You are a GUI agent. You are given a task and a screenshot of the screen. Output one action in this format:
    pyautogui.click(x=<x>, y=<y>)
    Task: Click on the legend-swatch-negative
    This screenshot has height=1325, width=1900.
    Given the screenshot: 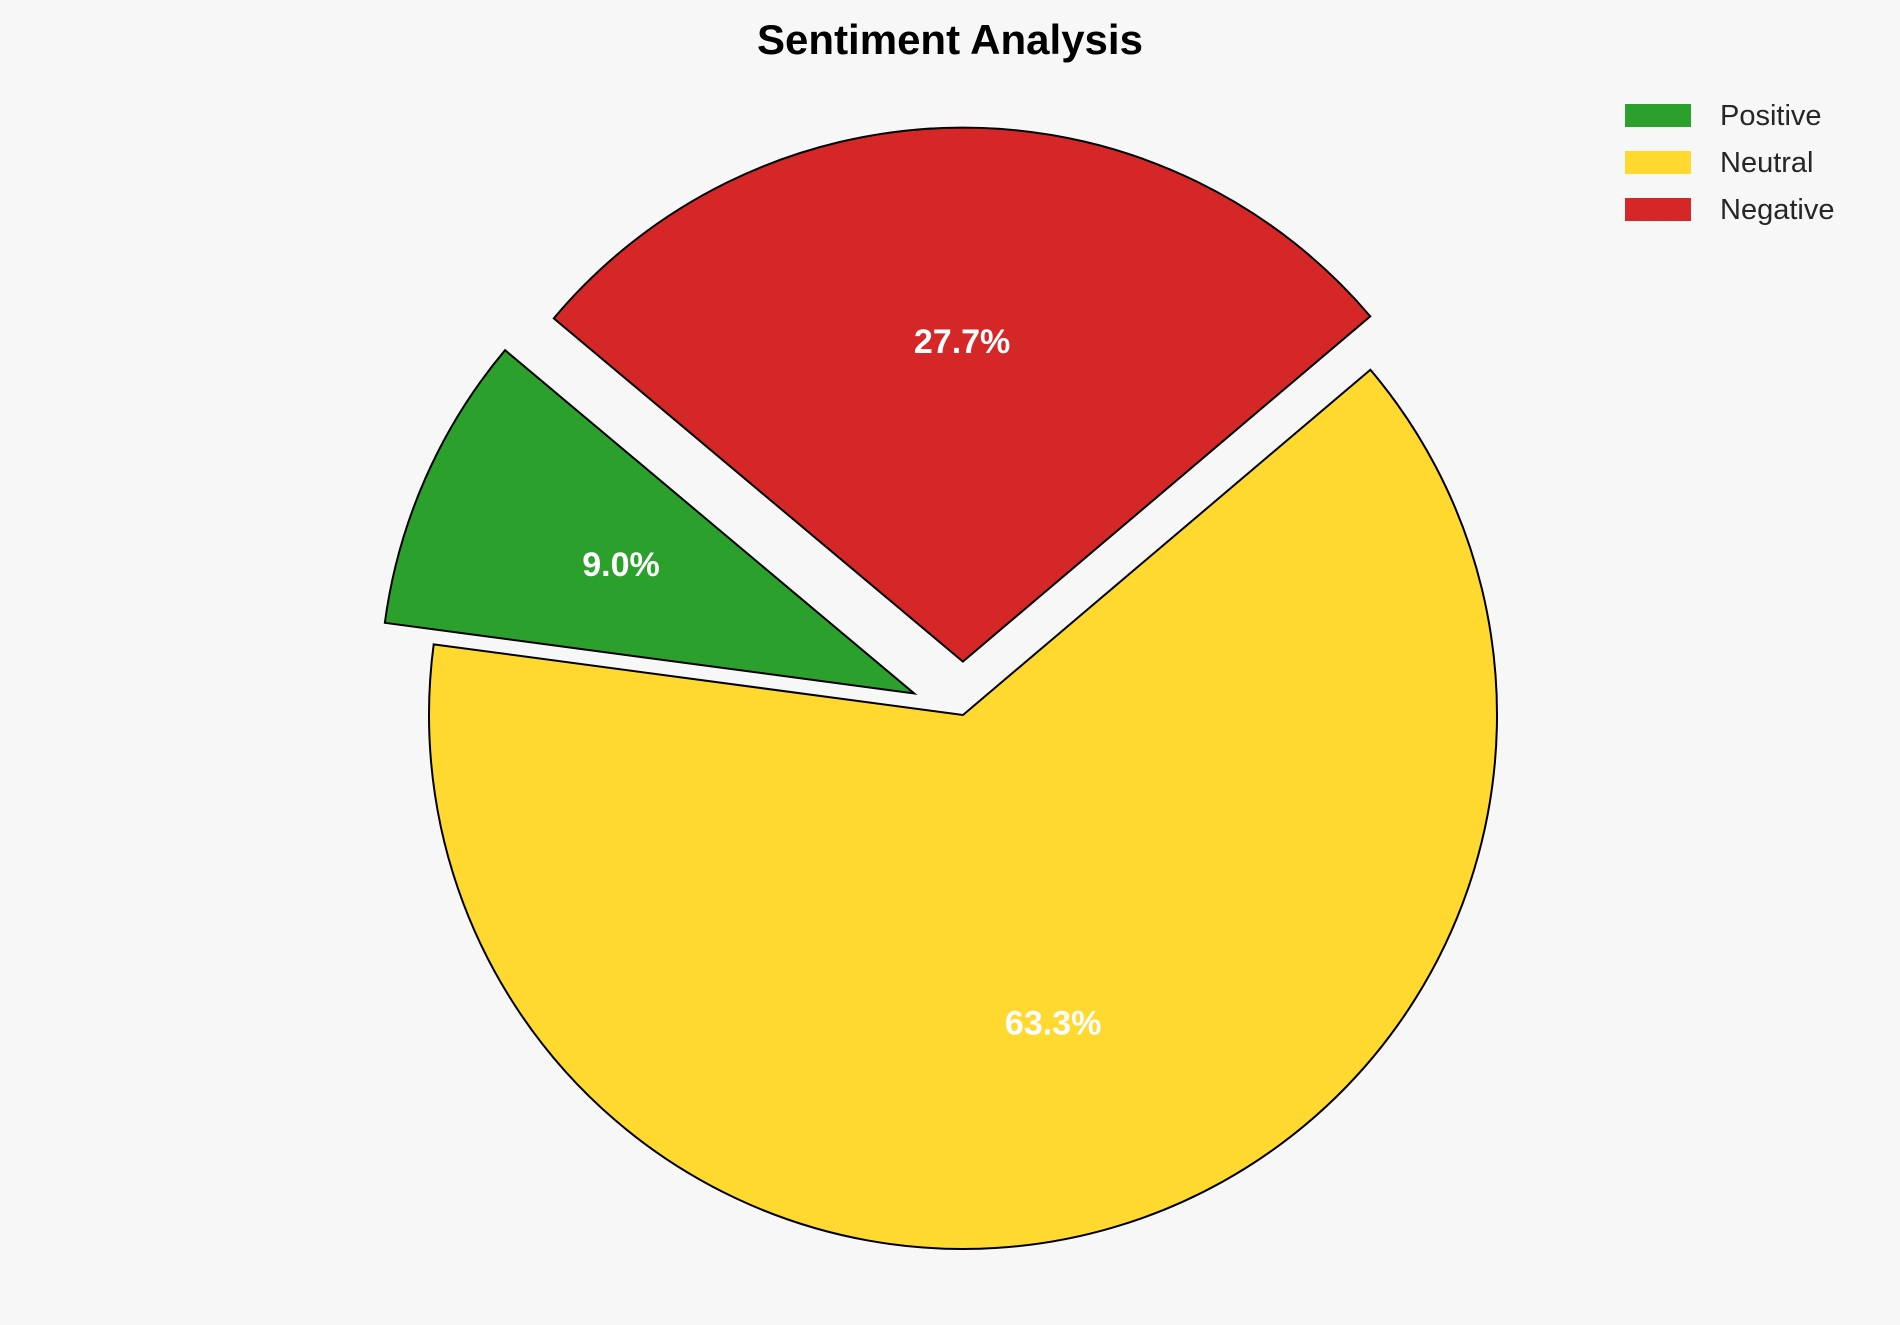 What is the action you would take?
    pyautogui.click(x=1658, y=209)
    